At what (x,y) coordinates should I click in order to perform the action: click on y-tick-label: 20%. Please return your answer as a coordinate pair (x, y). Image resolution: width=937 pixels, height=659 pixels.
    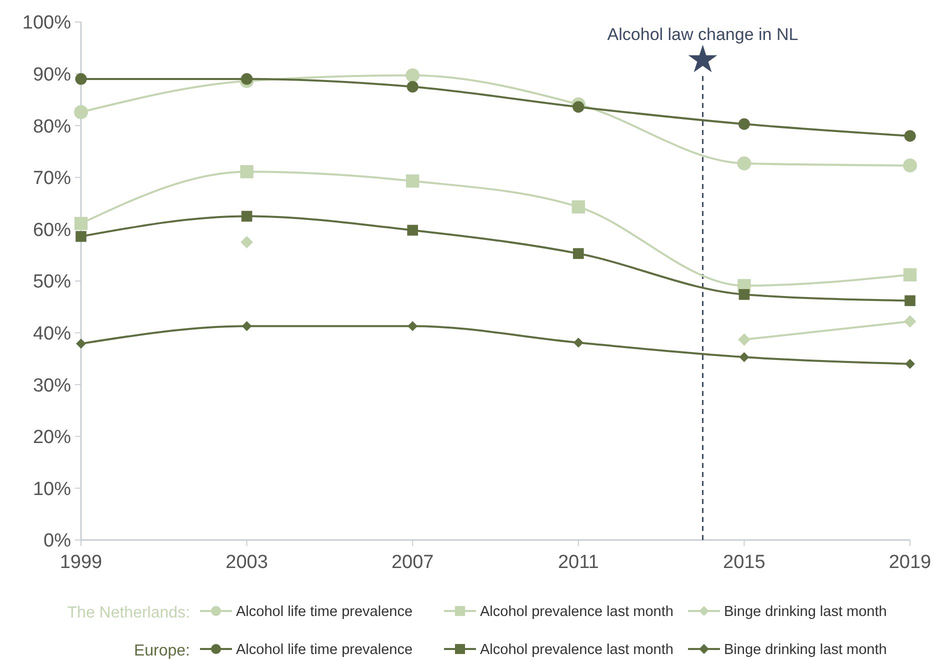
    Looking at the image, I should click on (52, 437).